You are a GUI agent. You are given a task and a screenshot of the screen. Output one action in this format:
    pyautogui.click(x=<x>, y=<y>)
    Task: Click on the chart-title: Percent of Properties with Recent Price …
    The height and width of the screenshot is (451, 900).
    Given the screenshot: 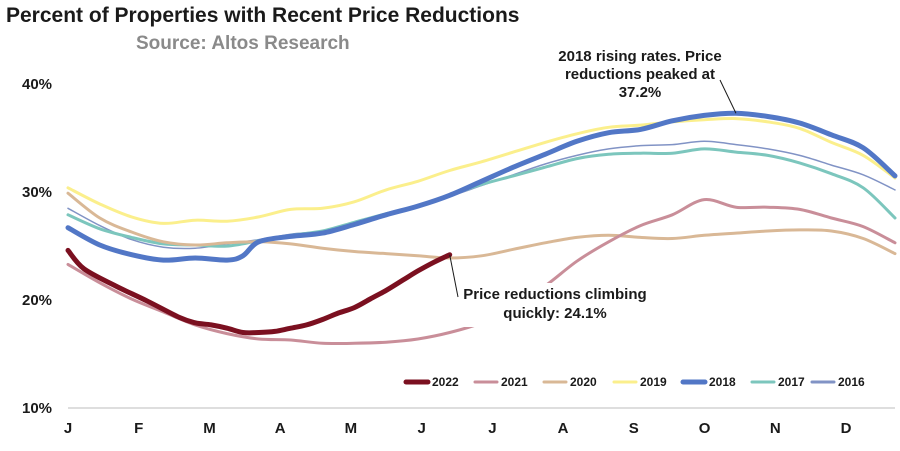 What is the action you would take?
    pyautogui.click(x=263, y=15)
    